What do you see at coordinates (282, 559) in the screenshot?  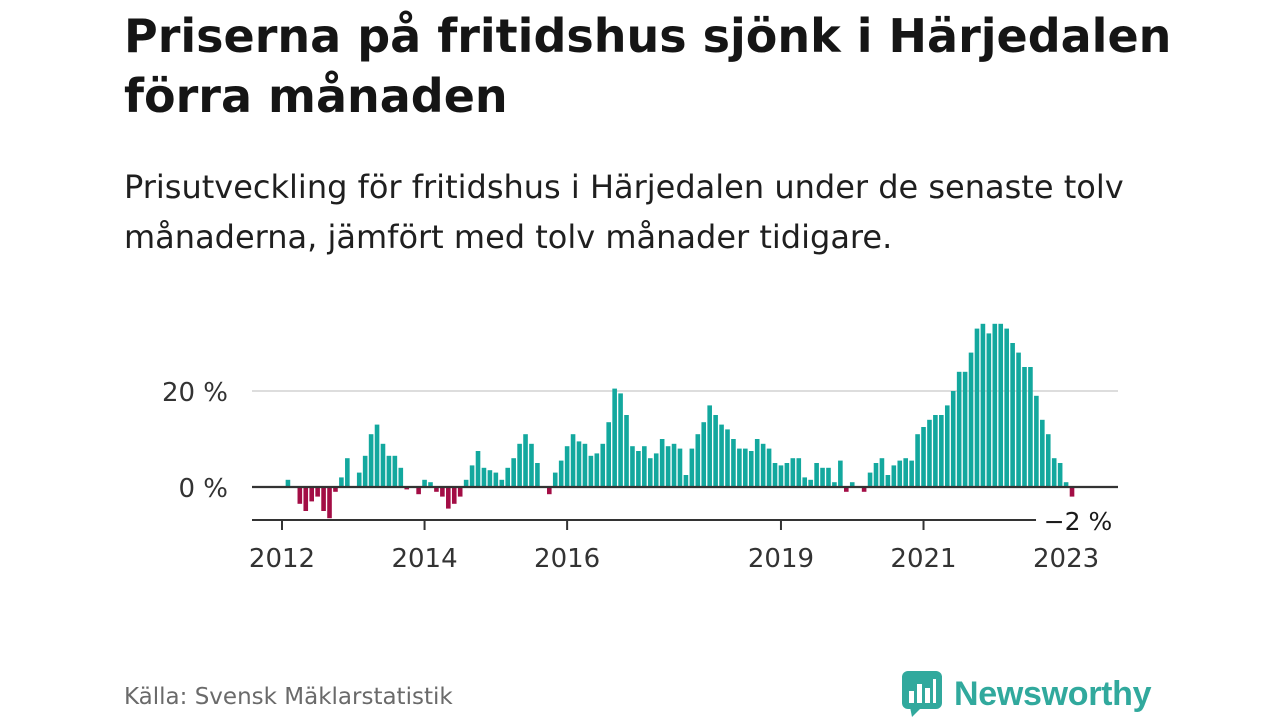 I see `x-tick-label: 2012` at bounding box center [282, 559].